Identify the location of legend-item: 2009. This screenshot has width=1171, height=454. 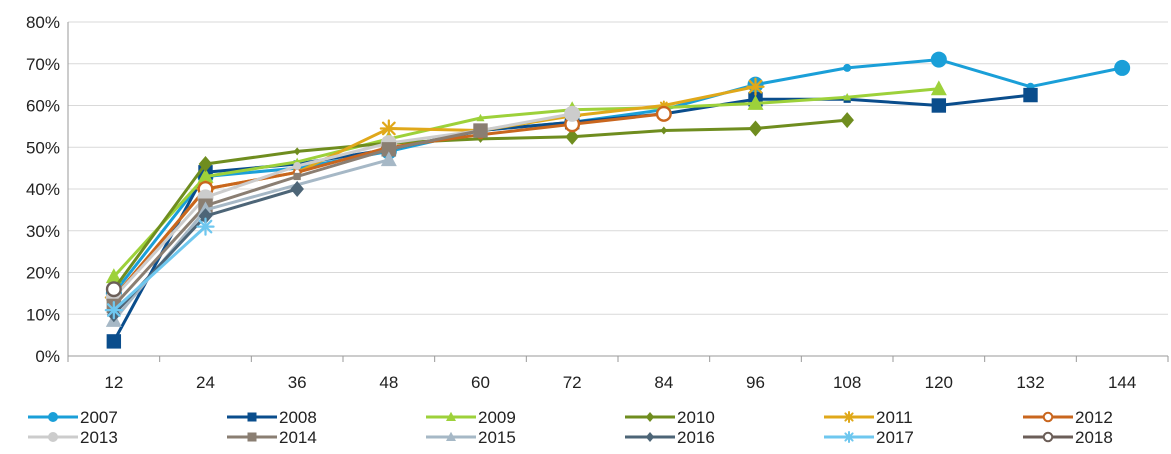
(471, 417).